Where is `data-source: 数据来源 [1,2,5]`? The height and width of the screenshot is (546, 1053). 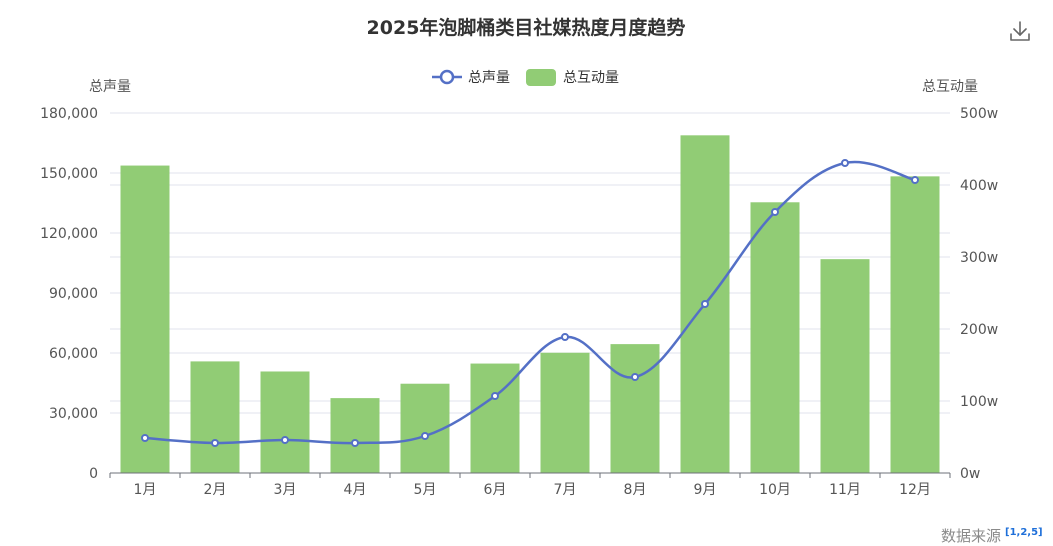
data-source: 数据来源 [1,2,5] is located at coordinates (992, 536).